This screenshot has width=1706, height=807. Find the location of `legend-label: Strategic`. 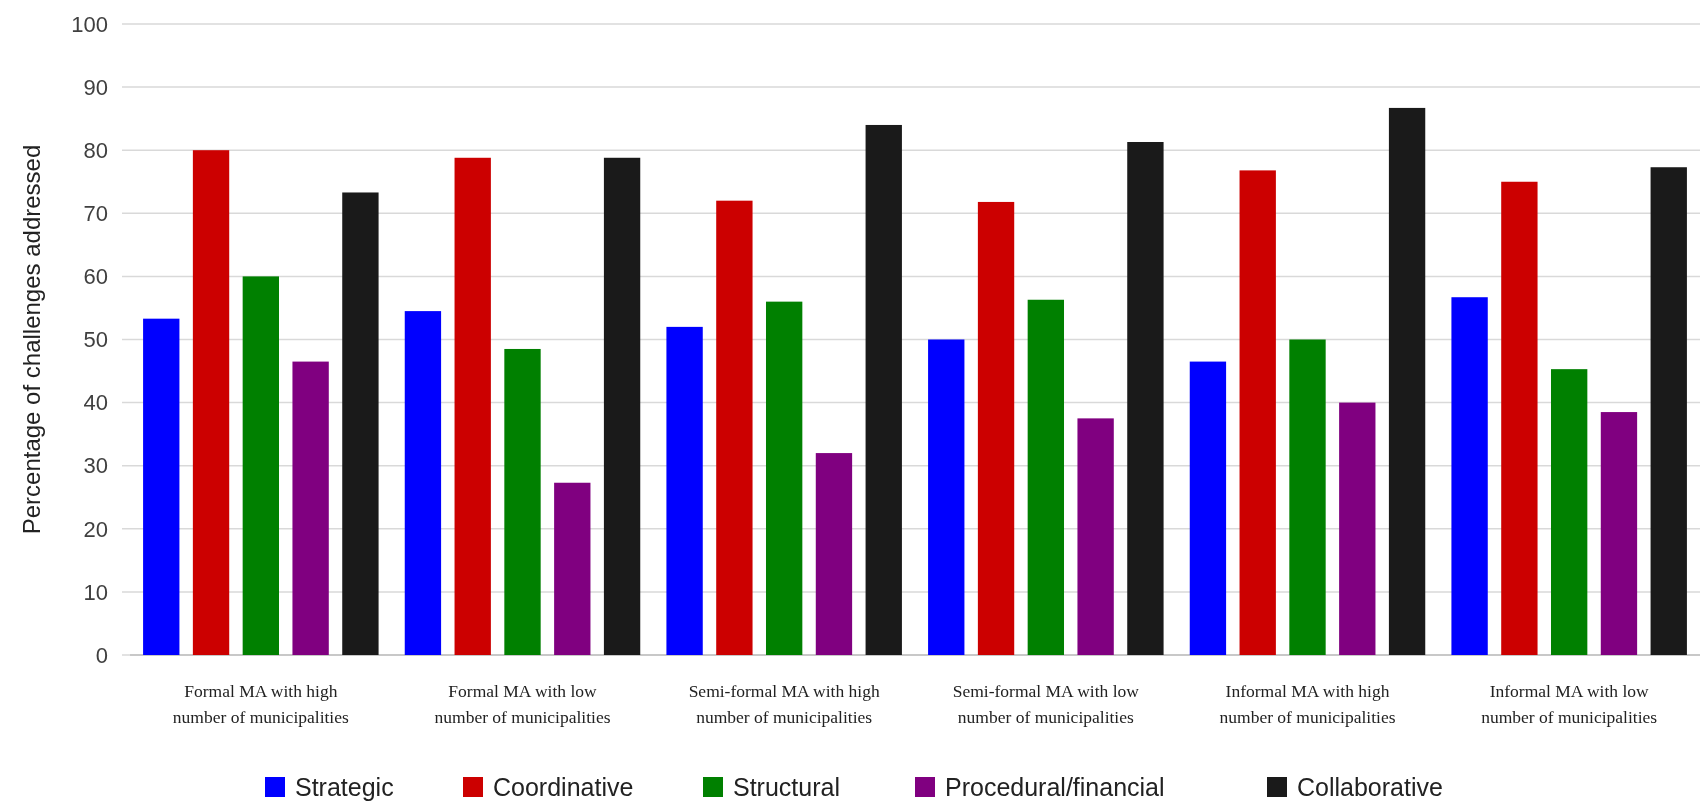

legend-label: Strategic is located at coordinates (344, 786).